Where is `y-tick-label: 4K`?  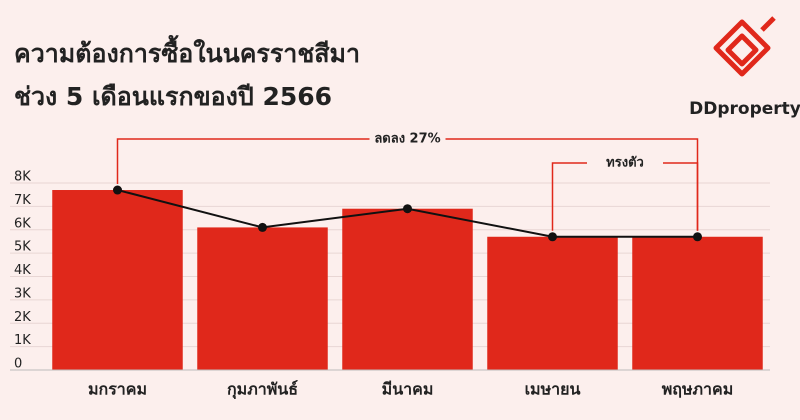 y-tick-label: 4K is located at coordinates (22, 270).